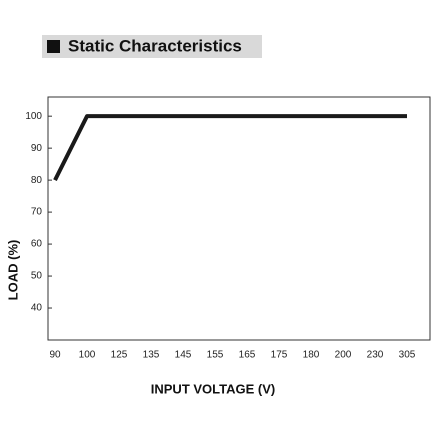 The width and height of the screenshot is (443, 443). Describe the element at coordinates (151, 355) in the screenshot. I see `x-tick-label: 135` at that location.